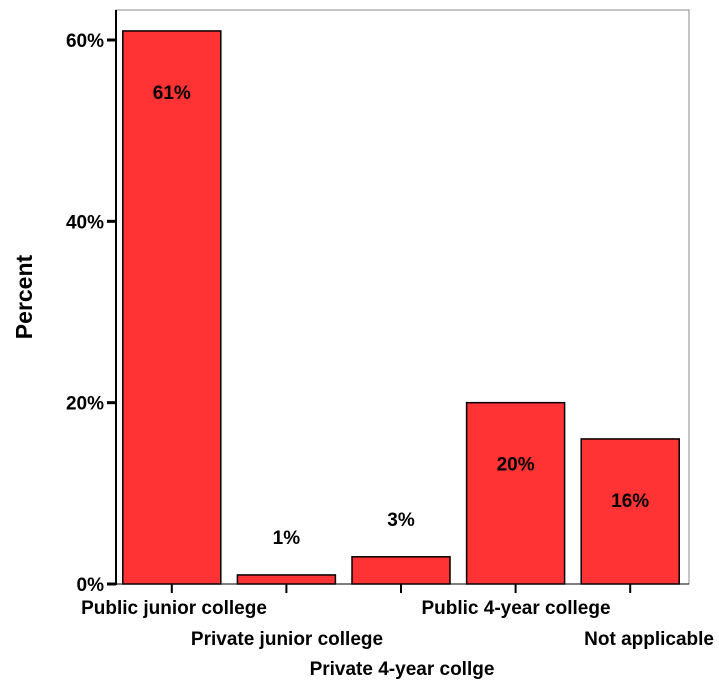  What do you see at coordinates (402, 669) in the screenshot?
I see `category-label-2: Private 4-year collge` at bounding box center [402, 669].